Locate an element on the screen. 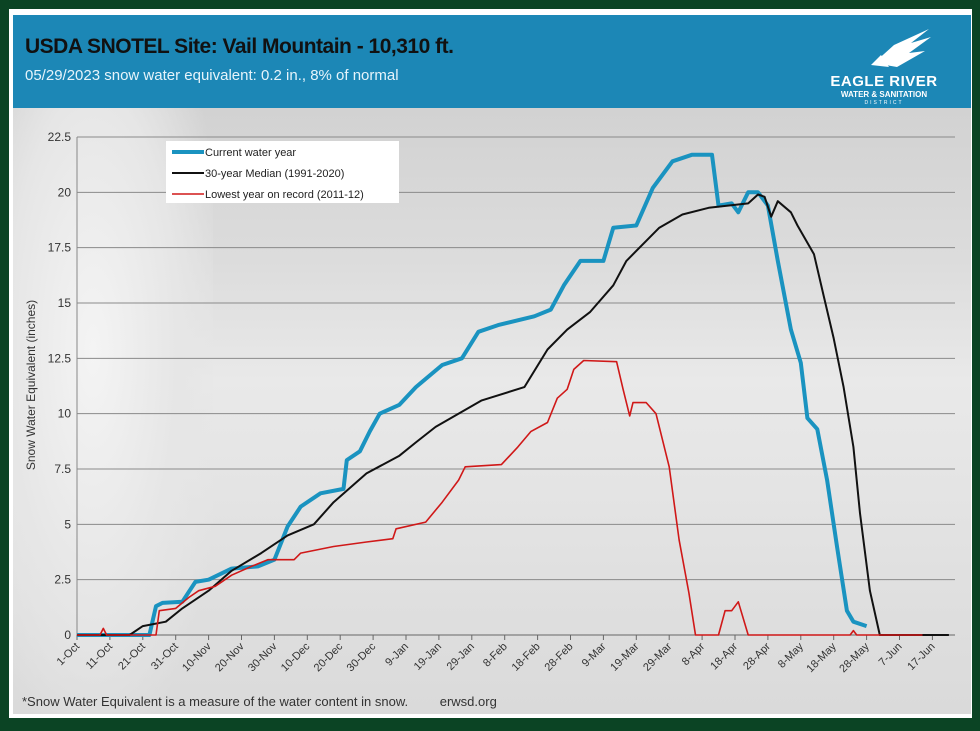 Image resolution: width=980 pixels, height=731 pixels. legend-box is located at coordinates (282, 172).